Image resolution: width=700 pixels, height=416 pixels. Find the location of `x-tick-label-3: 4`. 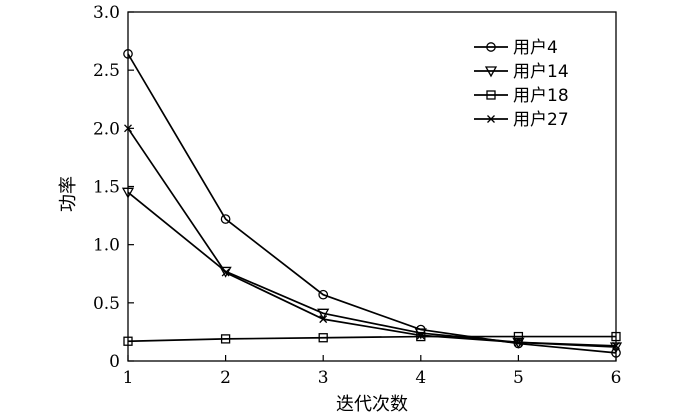

x-tick-label-3: 4 is located at coordinates (420, 378).